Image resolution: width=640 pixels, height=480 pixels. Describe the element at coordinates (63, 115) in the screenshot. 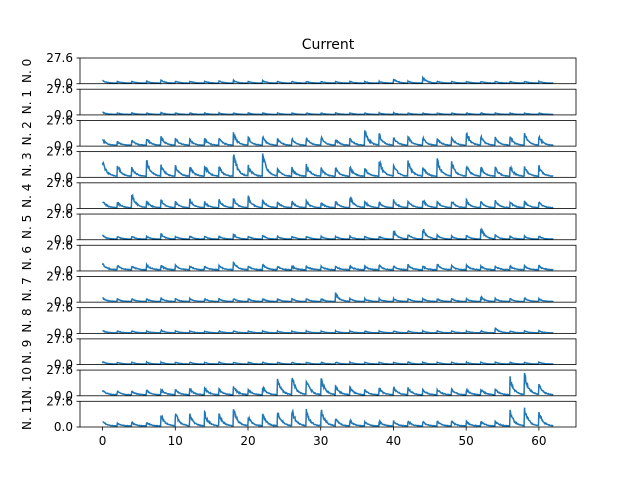

I see `y-tick-label-1-0: 0.0` at that location.